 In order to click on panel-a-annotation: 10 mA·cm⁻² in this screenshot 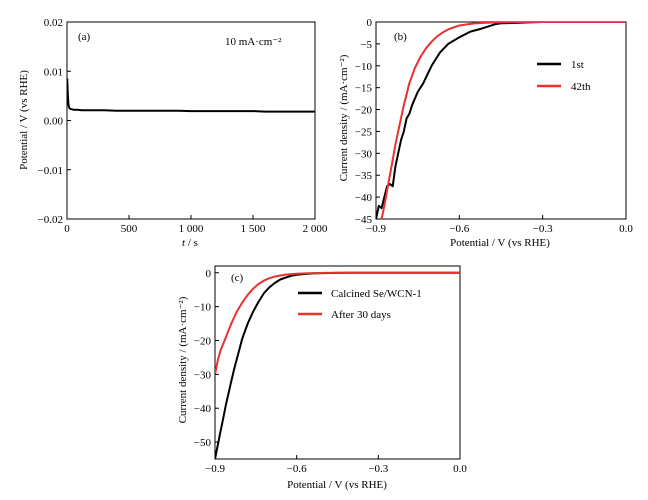, I will do `click(253, 42)`.